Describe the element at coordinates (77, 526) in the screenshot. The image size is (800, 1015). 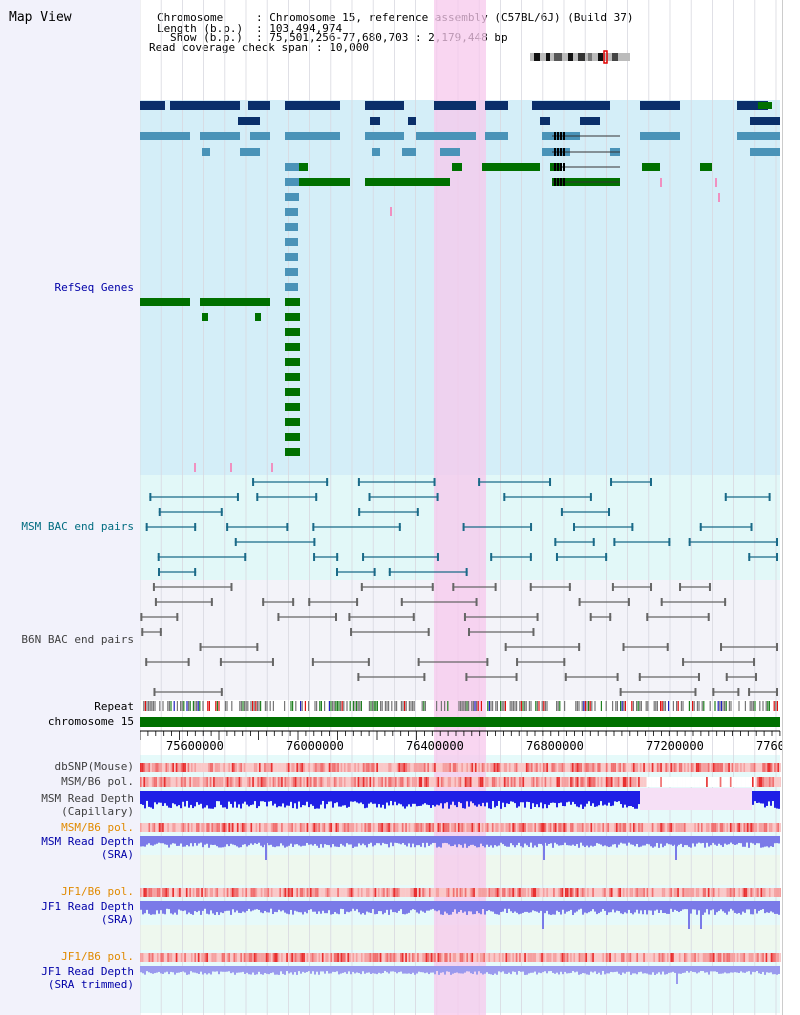
I see `track-label-msm-bac: MSM BAC end pairs` at that location.